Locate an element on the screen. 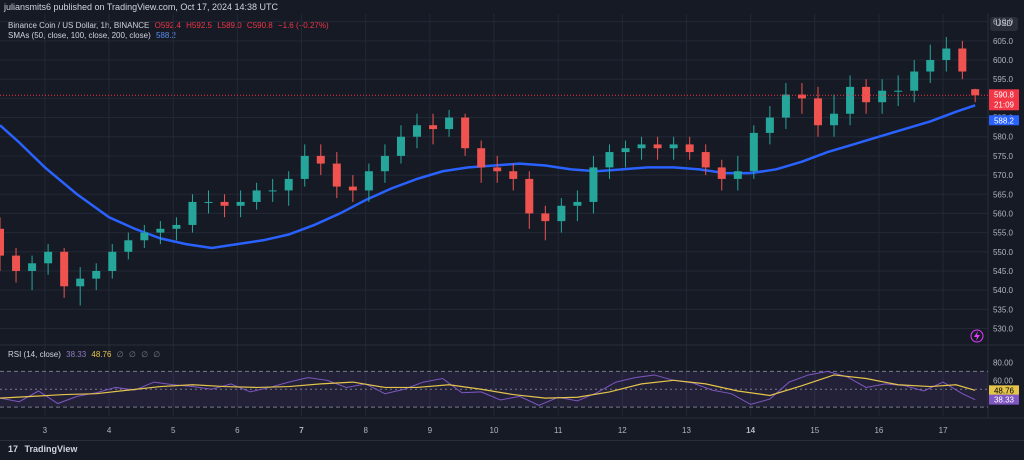 This screenshot has width=1024, height=460. y-tick-label: 580.0 is located at coordinates (1003, 137).